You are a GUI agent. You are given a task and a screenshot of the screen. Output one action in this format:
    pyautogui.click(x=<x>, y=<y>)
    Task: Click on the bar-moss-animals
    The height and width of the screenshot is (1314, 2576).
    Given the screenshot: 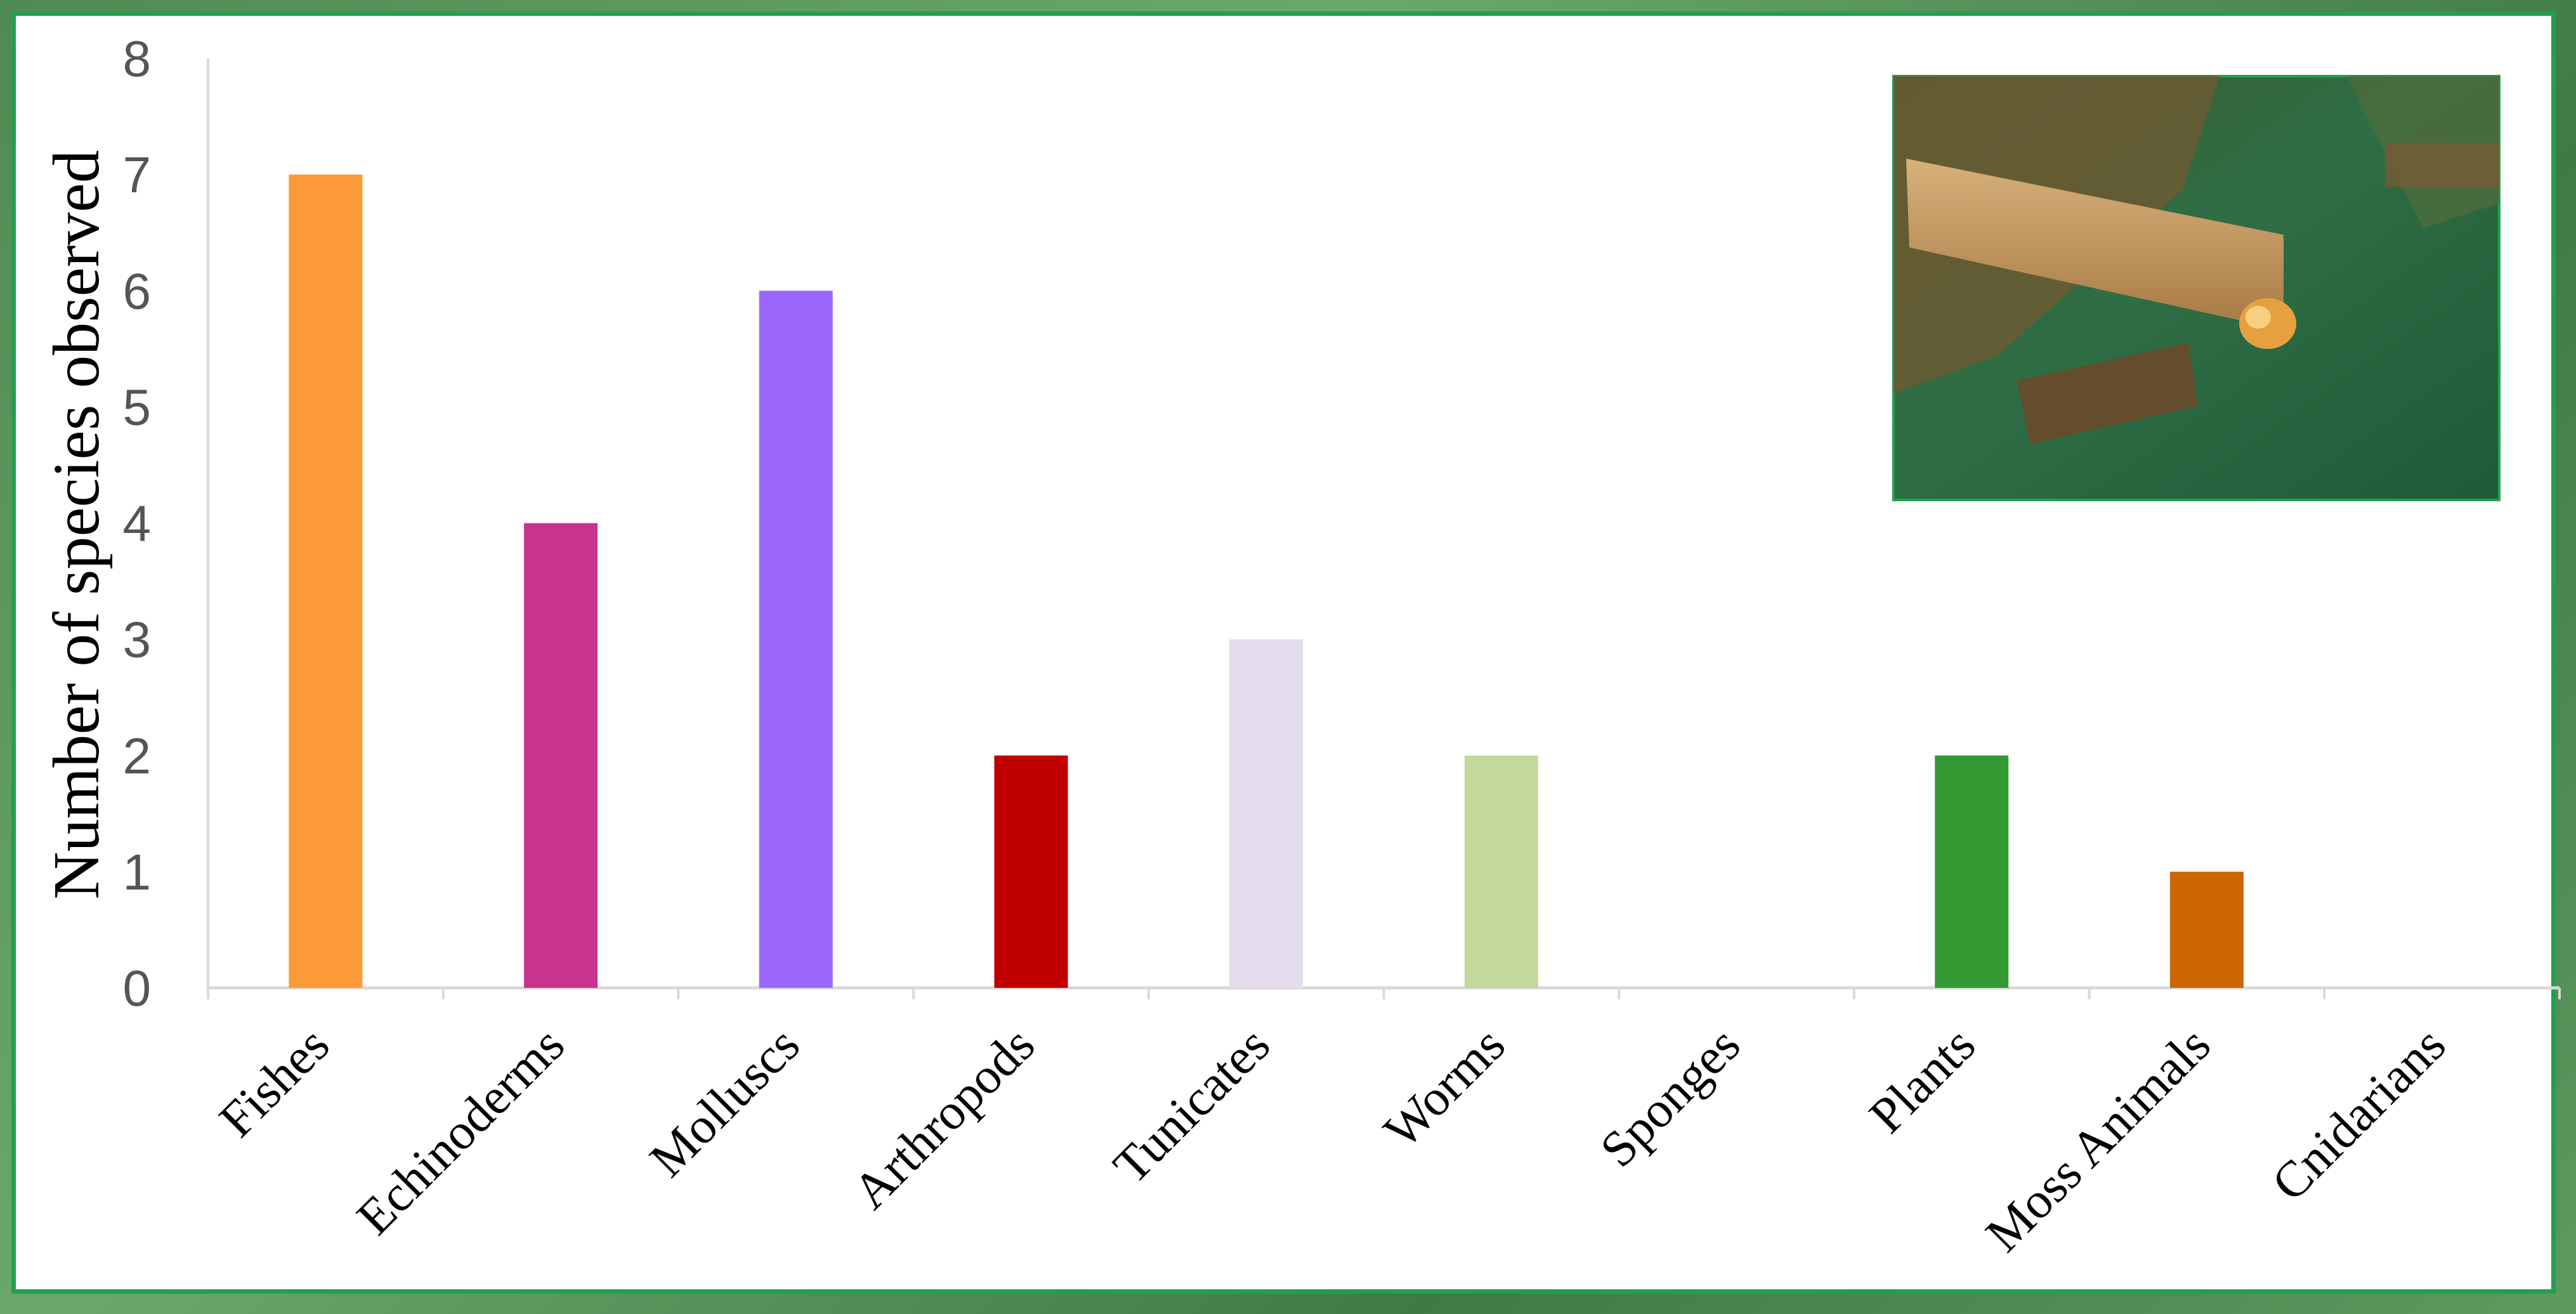 What is the action you would take?
    pyautogui.click(x=2206, y=930)
    